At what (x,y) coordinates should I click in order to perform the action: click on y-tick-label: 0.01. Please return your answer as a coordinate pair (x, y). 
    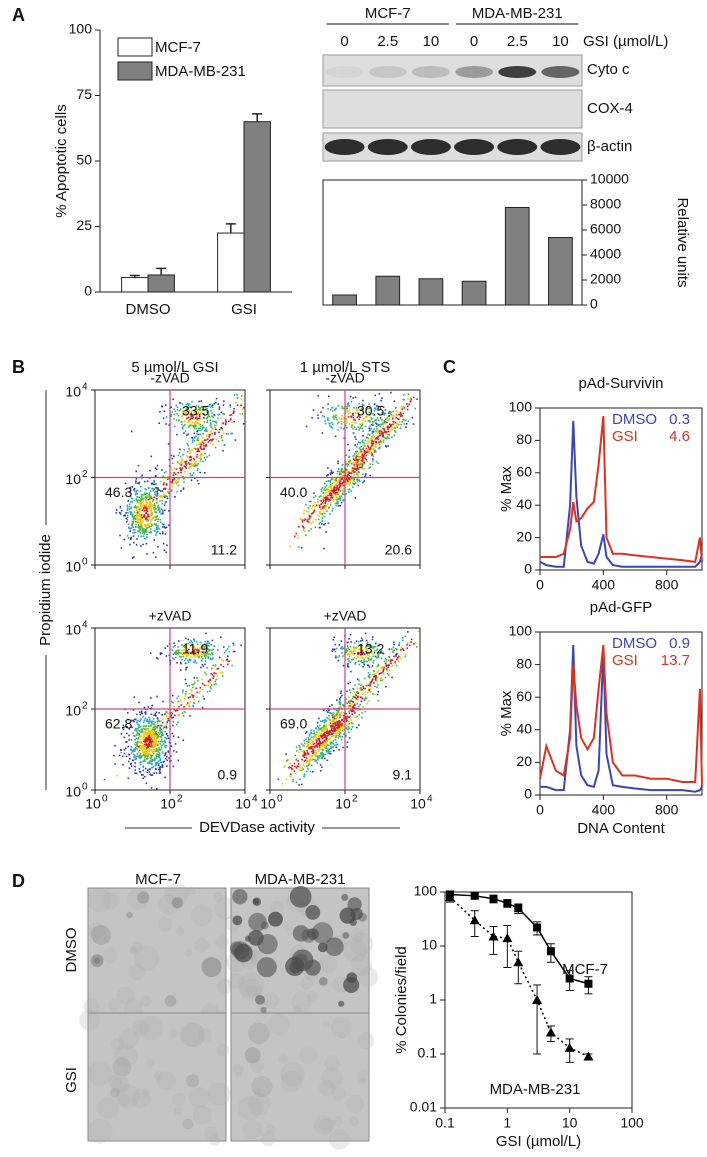
    Looking at the image, I should click on (423, 1107).